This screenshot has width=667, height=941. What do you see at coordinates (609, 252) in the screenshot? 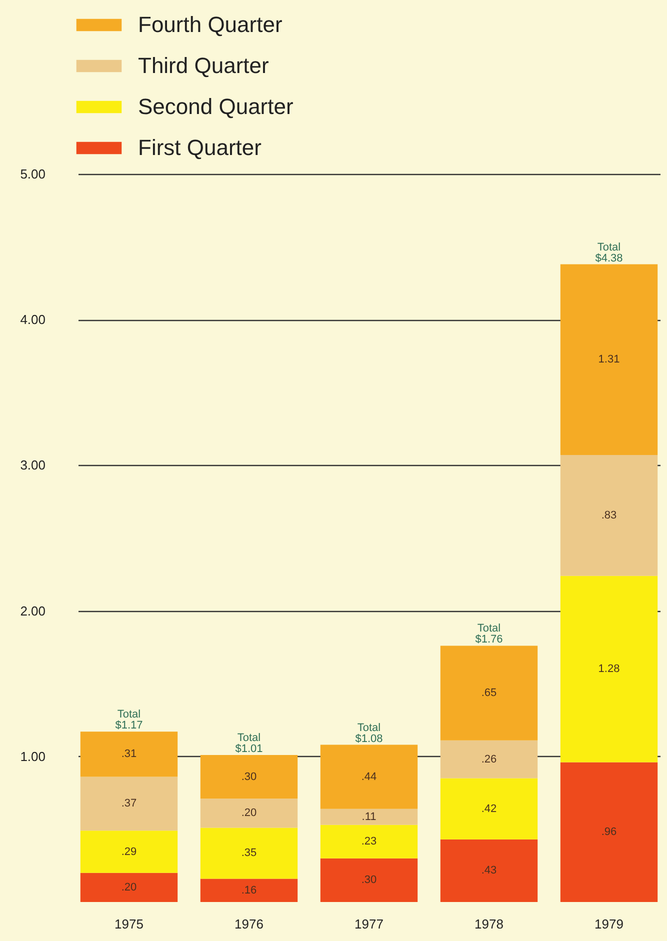
I see `total-label: Total $4.38` at bounding box center [609, 252].